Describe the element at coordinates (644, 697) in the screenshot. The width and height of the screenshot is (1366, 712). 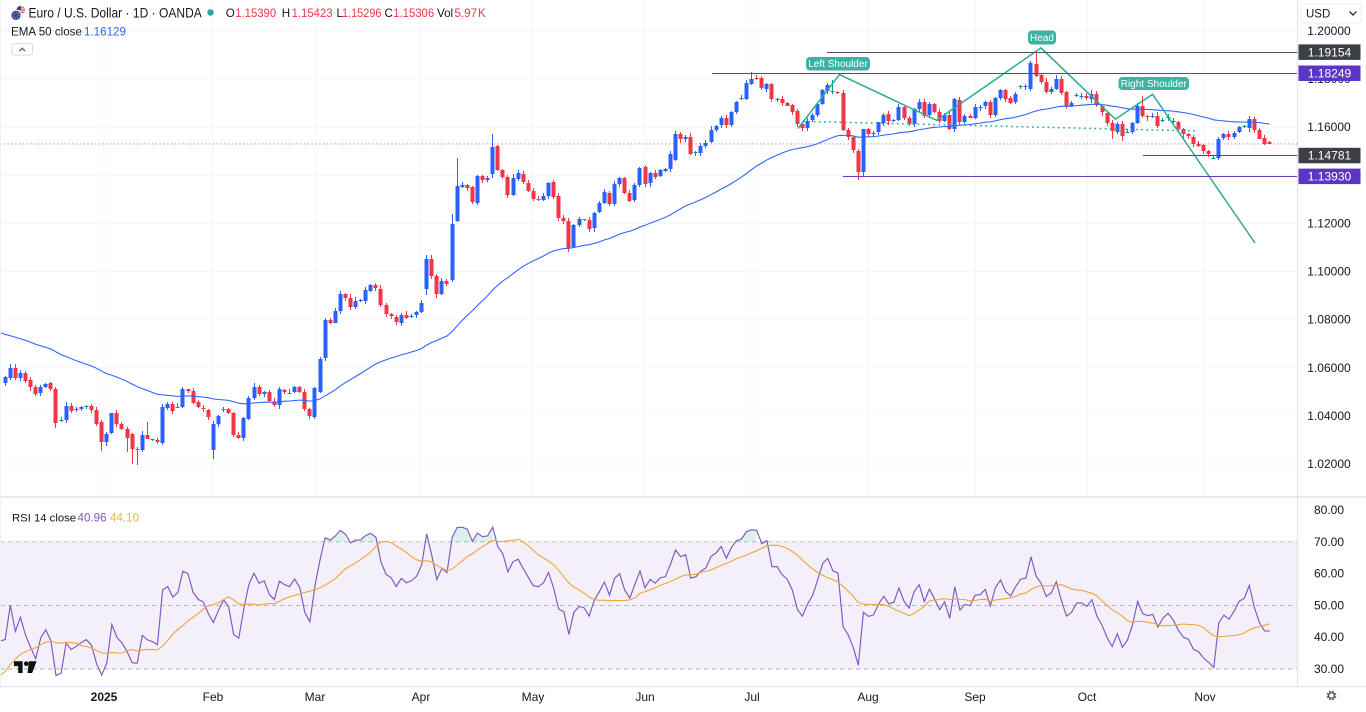
I see `svg-text: Jun` at that location.